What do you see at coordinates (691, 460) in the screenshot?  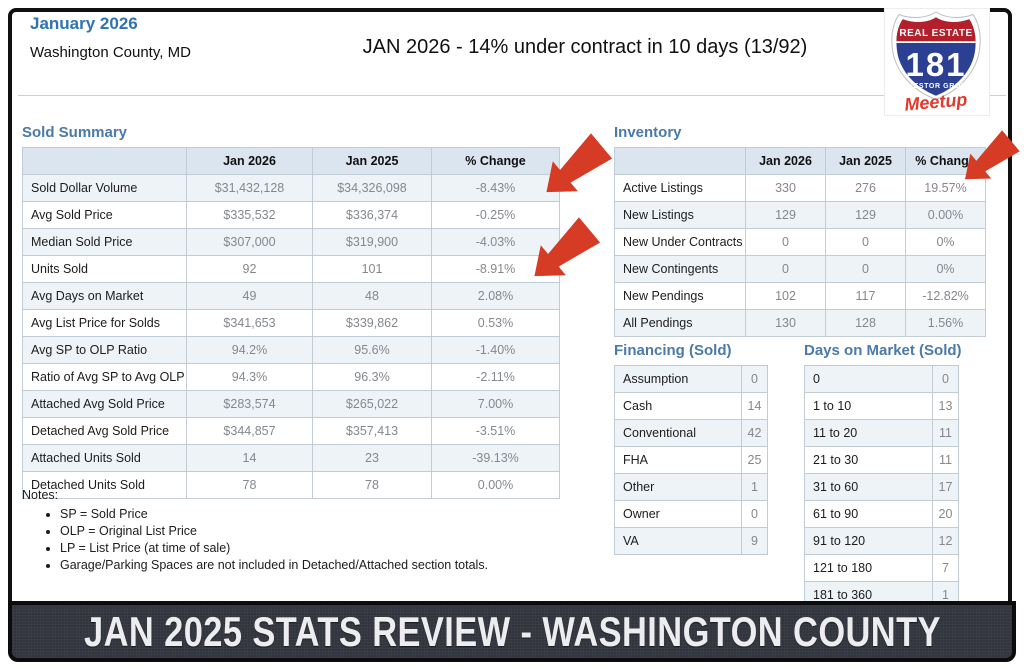 I see `table-row: FHA 25` at bounding box center [691, 460].